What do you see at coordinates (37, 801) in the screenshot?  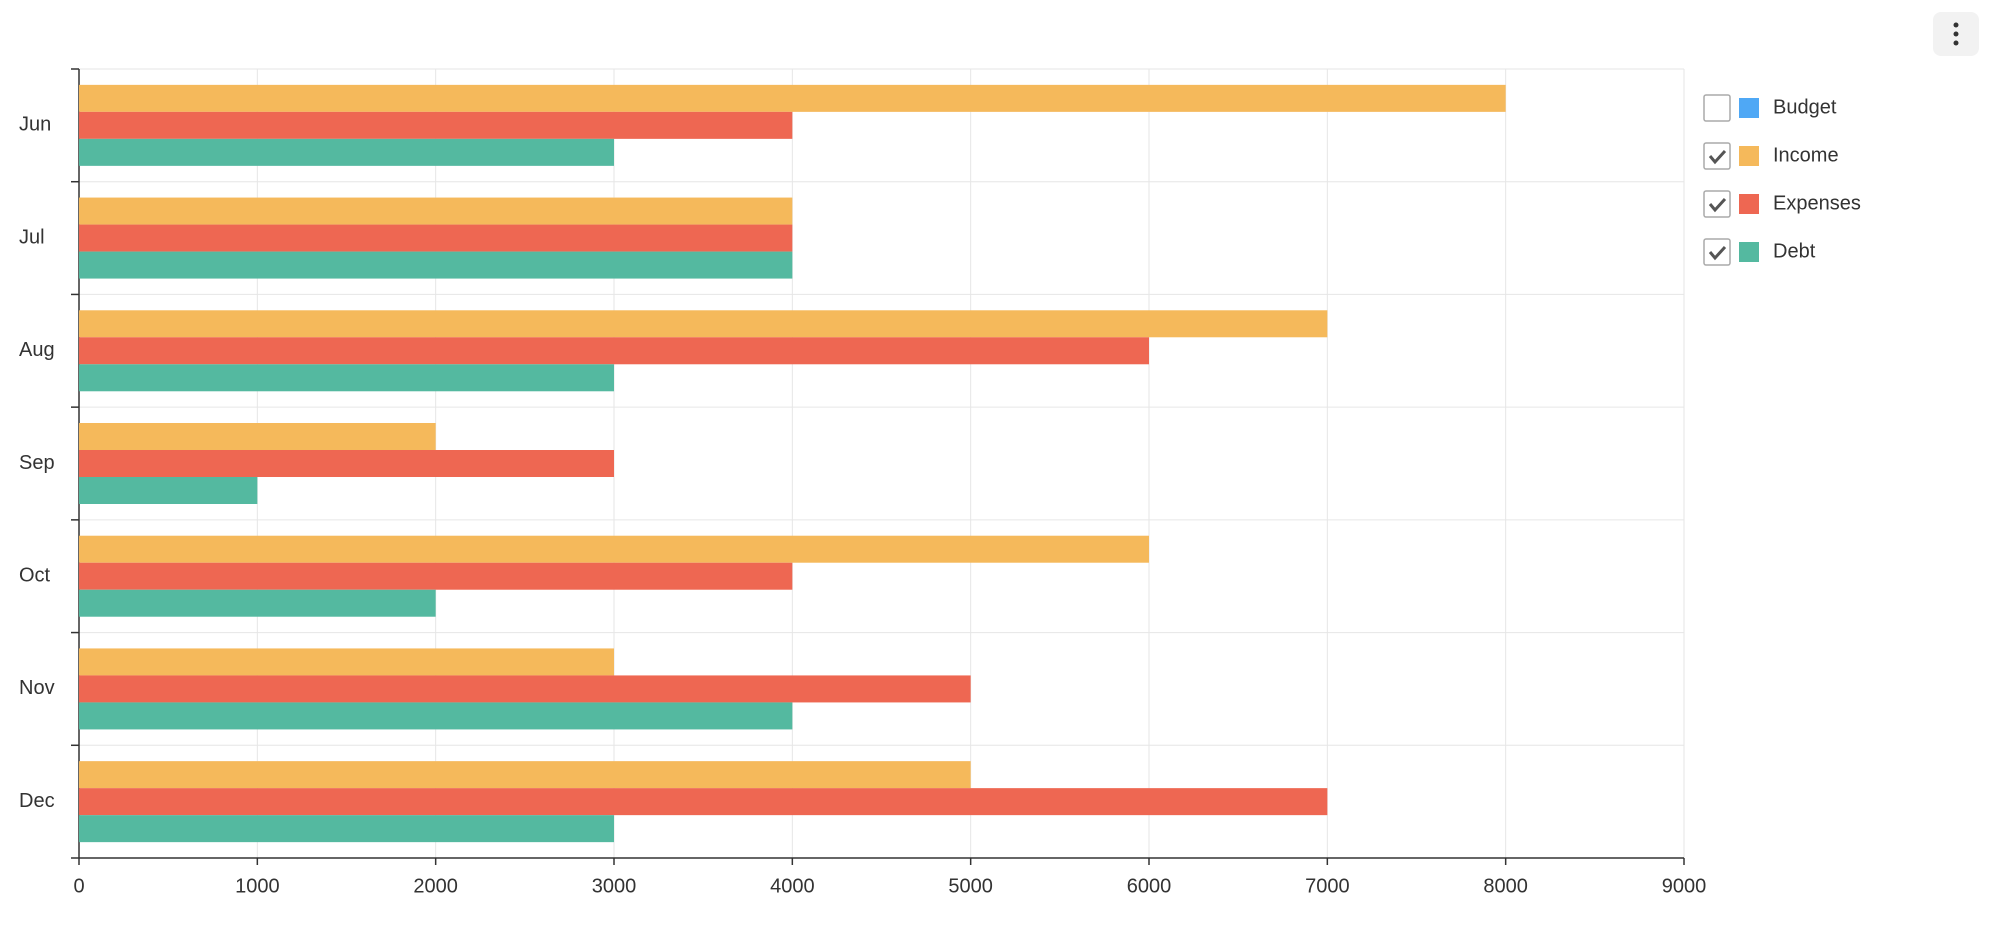 I see `y-tick-label: Dec` at bounding box center [37, 801].